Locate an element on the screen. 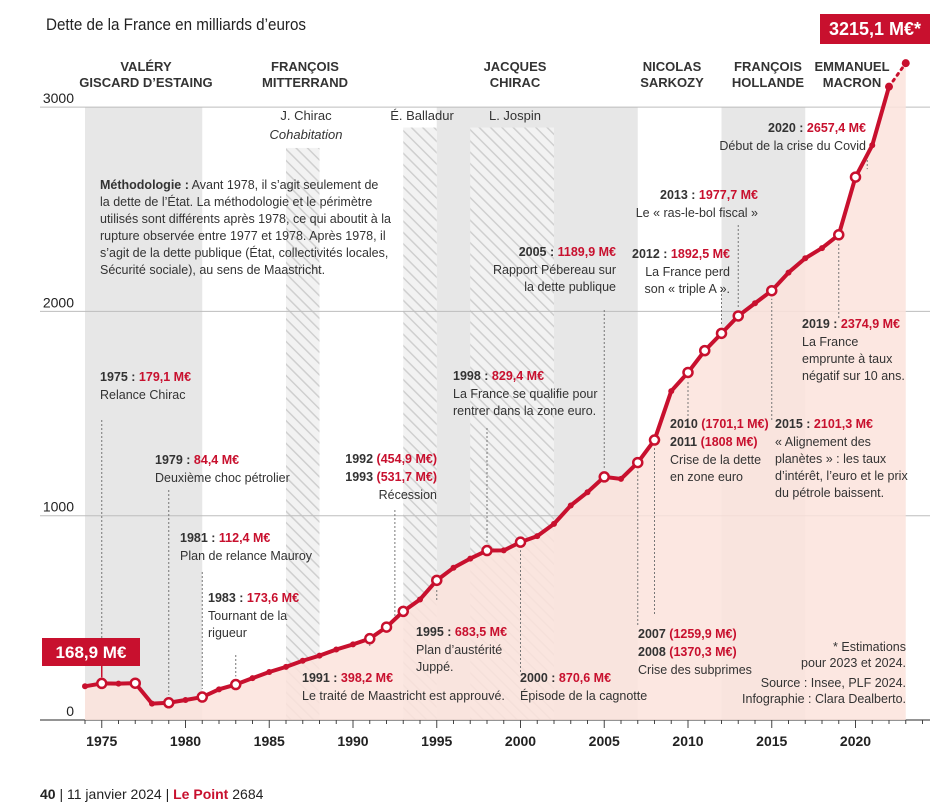  annotation-heading: 2020 : 2657,4 M€ is located at coordinates (817, 128).